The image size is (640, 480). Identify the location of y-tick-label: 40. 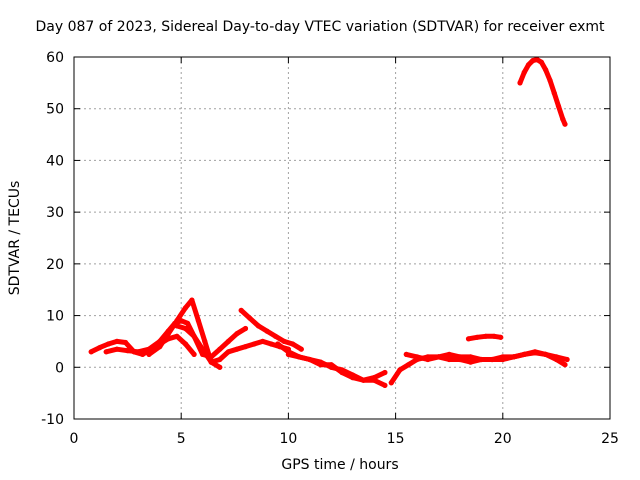
(55, 161).